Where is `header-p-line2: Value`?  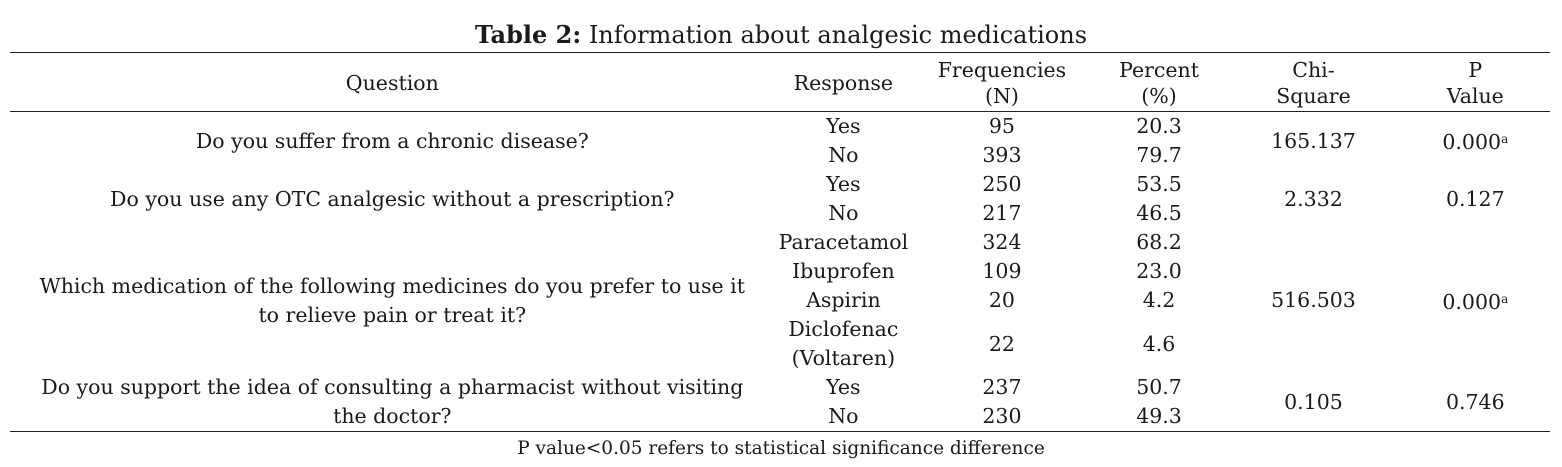
header-p-line2: Value is located at coordinates (1475, 96).